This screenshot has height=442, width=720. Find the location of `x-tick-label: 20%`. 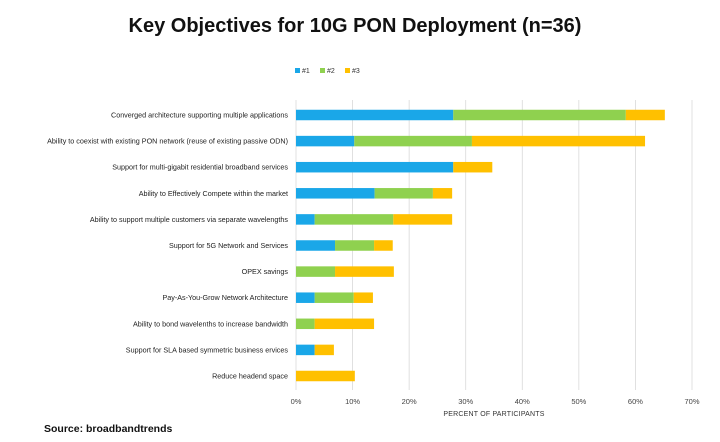

x-tick-label: 20% is located at coordinates (409, 401).